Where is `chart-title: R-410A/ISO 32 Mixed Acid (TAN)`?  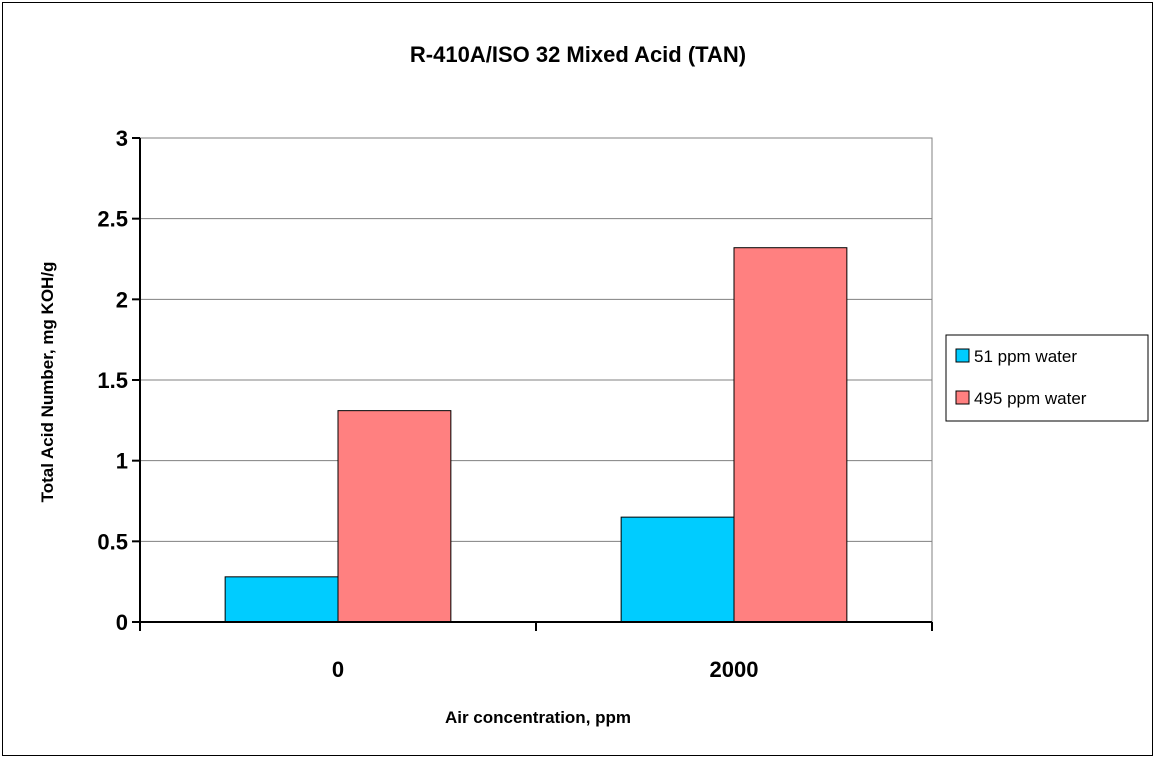
chart-title: R-410A/ISO 32 Mixed Acid (TAN) is located at coordinates (578, 54).